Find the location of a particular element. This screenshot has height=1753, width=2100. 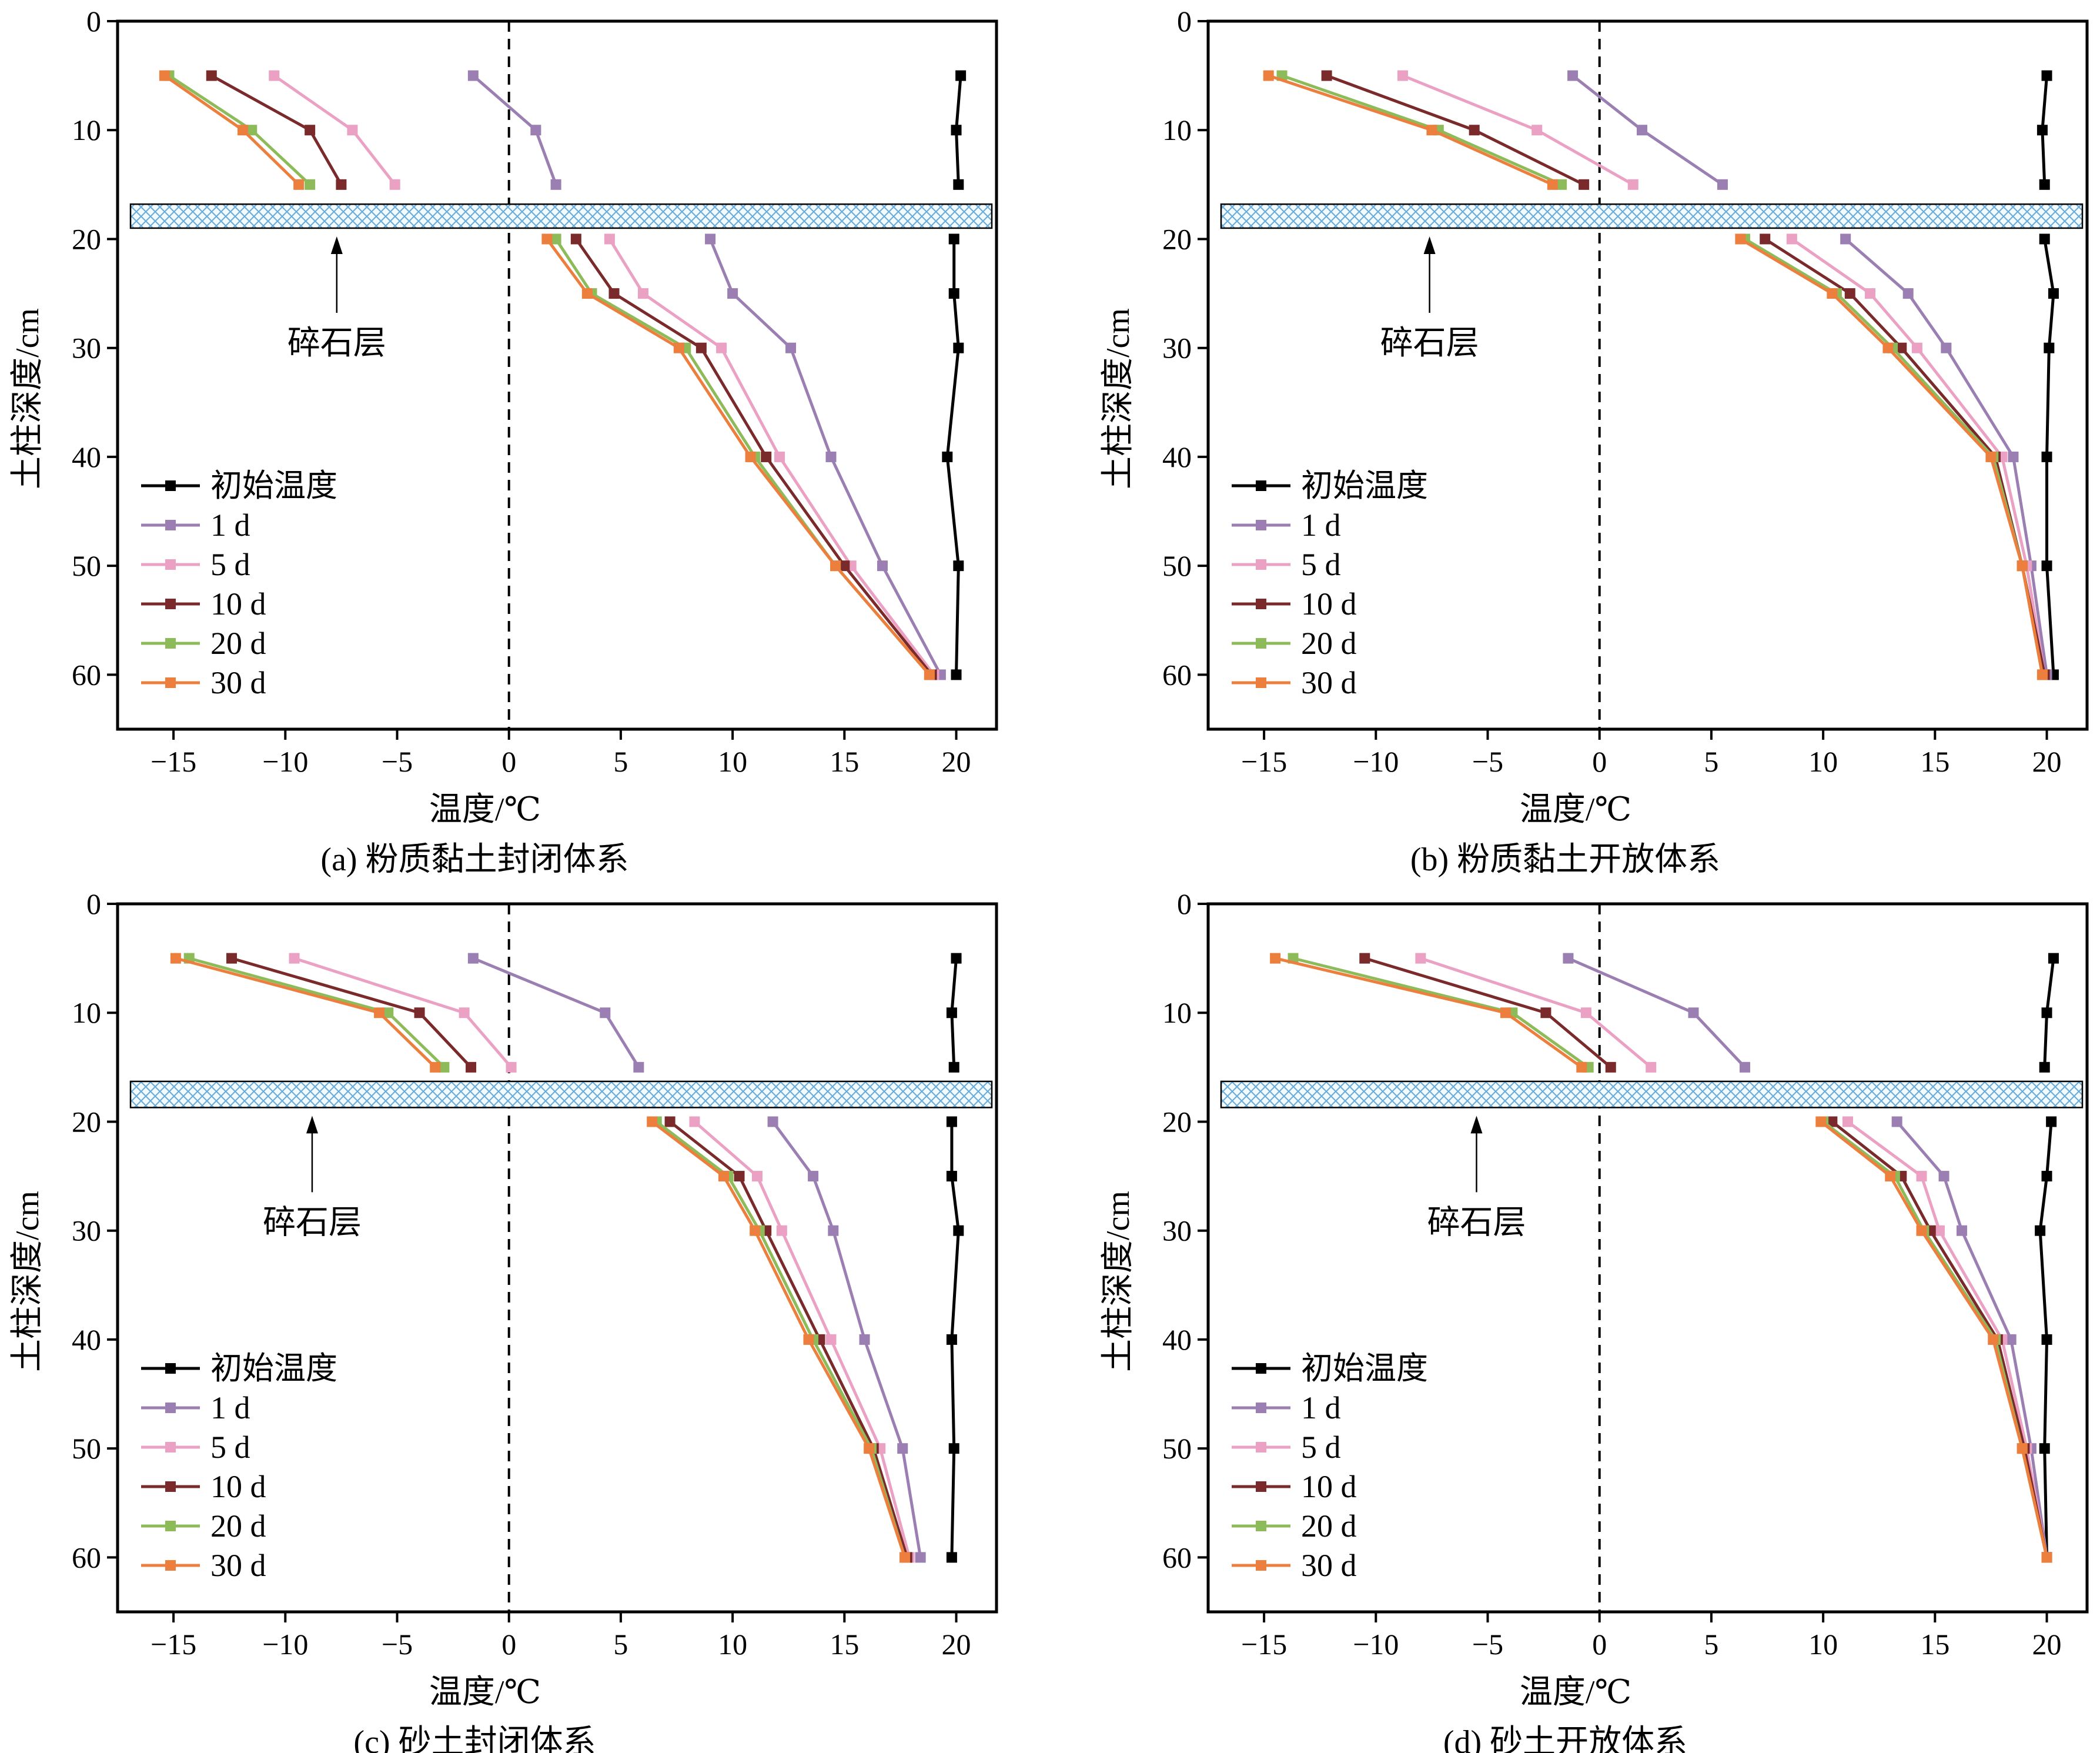

gravel-label: 碎石层 is located at coordinates (1429, 343).